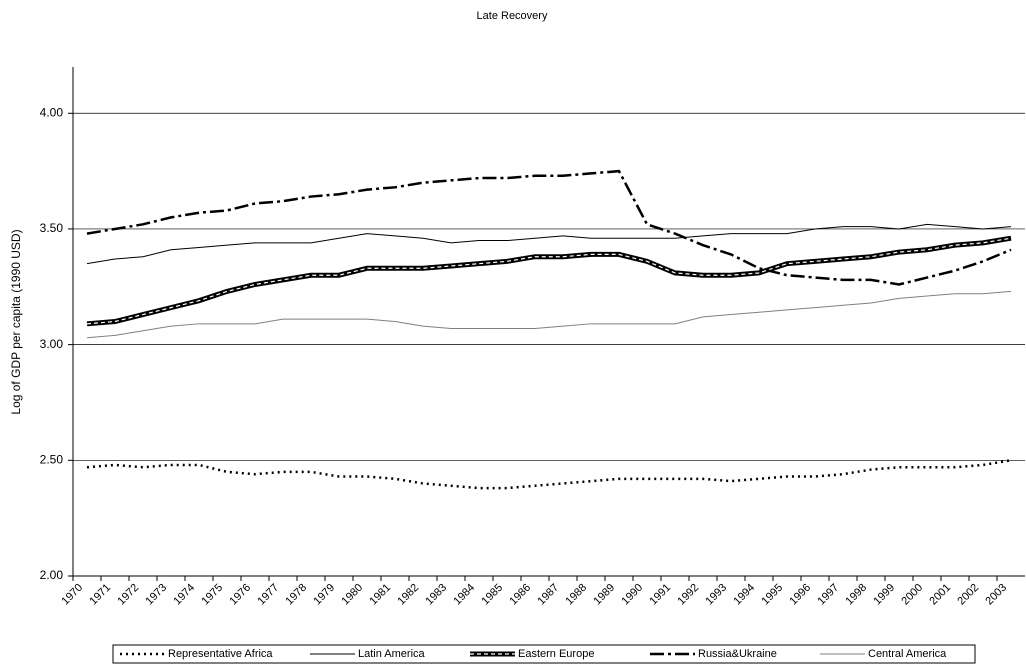  I want to click on x-tick-label: 1994, so click(744, 595).